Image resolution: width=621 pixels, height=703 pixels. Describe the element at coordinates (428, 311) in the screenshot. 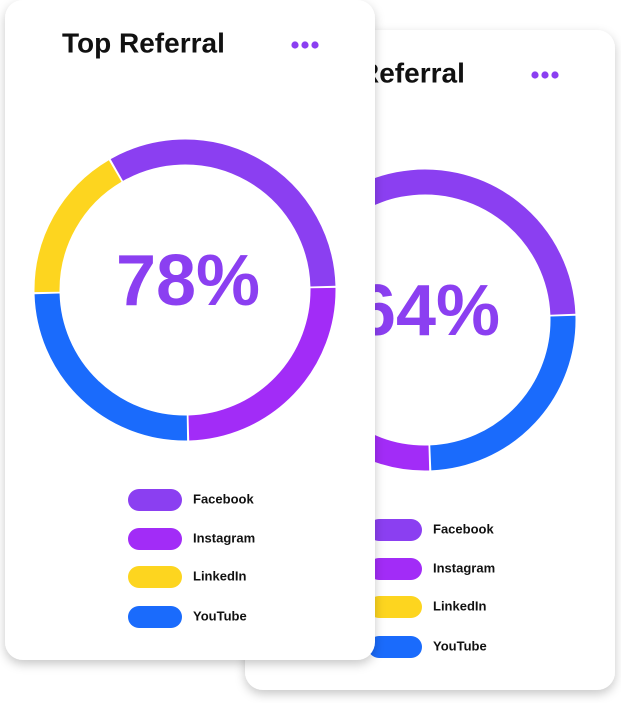

I see `center-label: 64%` at that location.